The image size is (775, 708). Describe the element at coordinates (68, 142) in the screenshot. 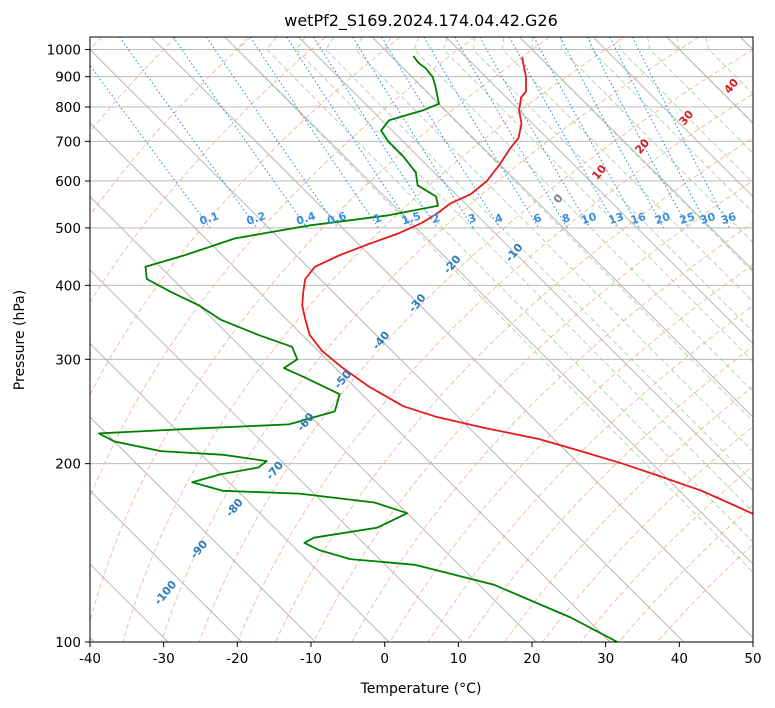

I see `y-tick-label: 700` at that location.